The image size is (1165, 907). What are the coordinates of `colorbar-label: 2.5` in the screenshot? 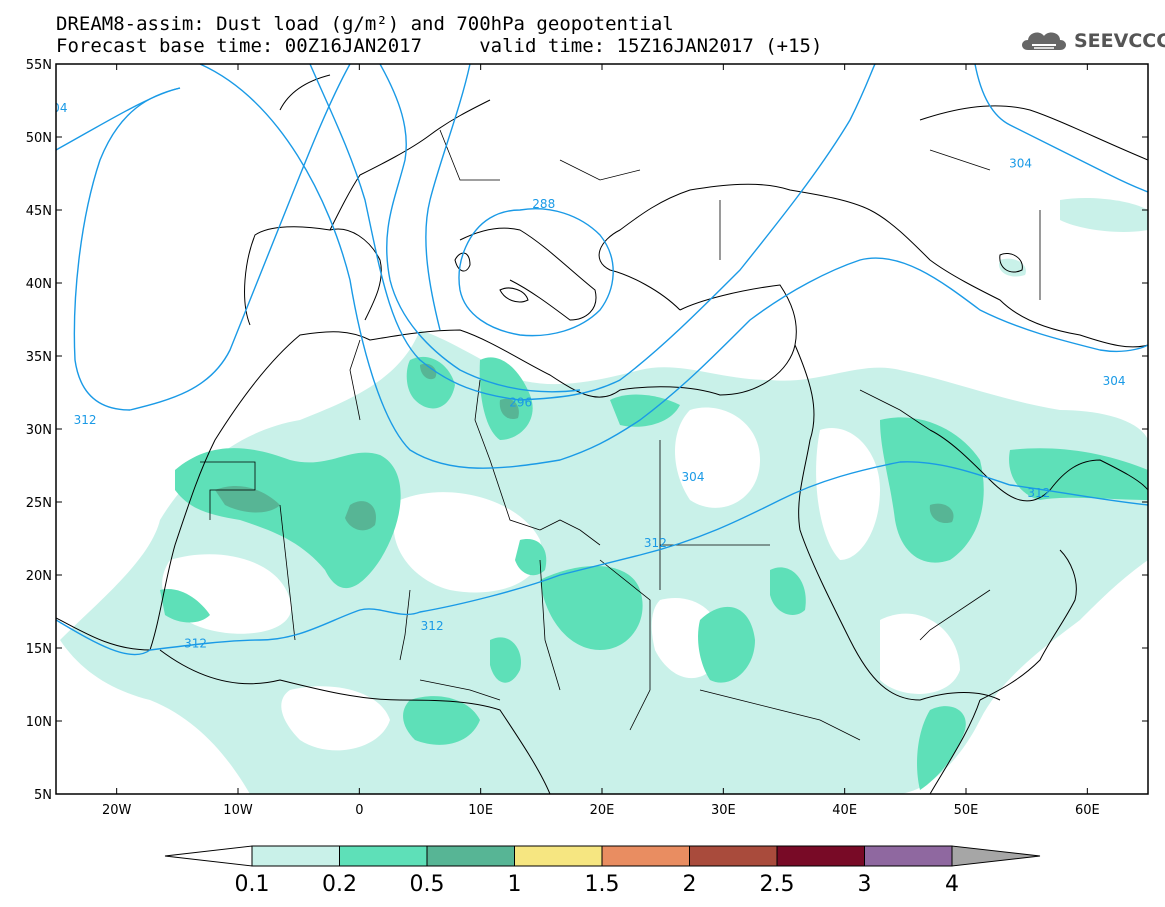 It's located at (777, 884).